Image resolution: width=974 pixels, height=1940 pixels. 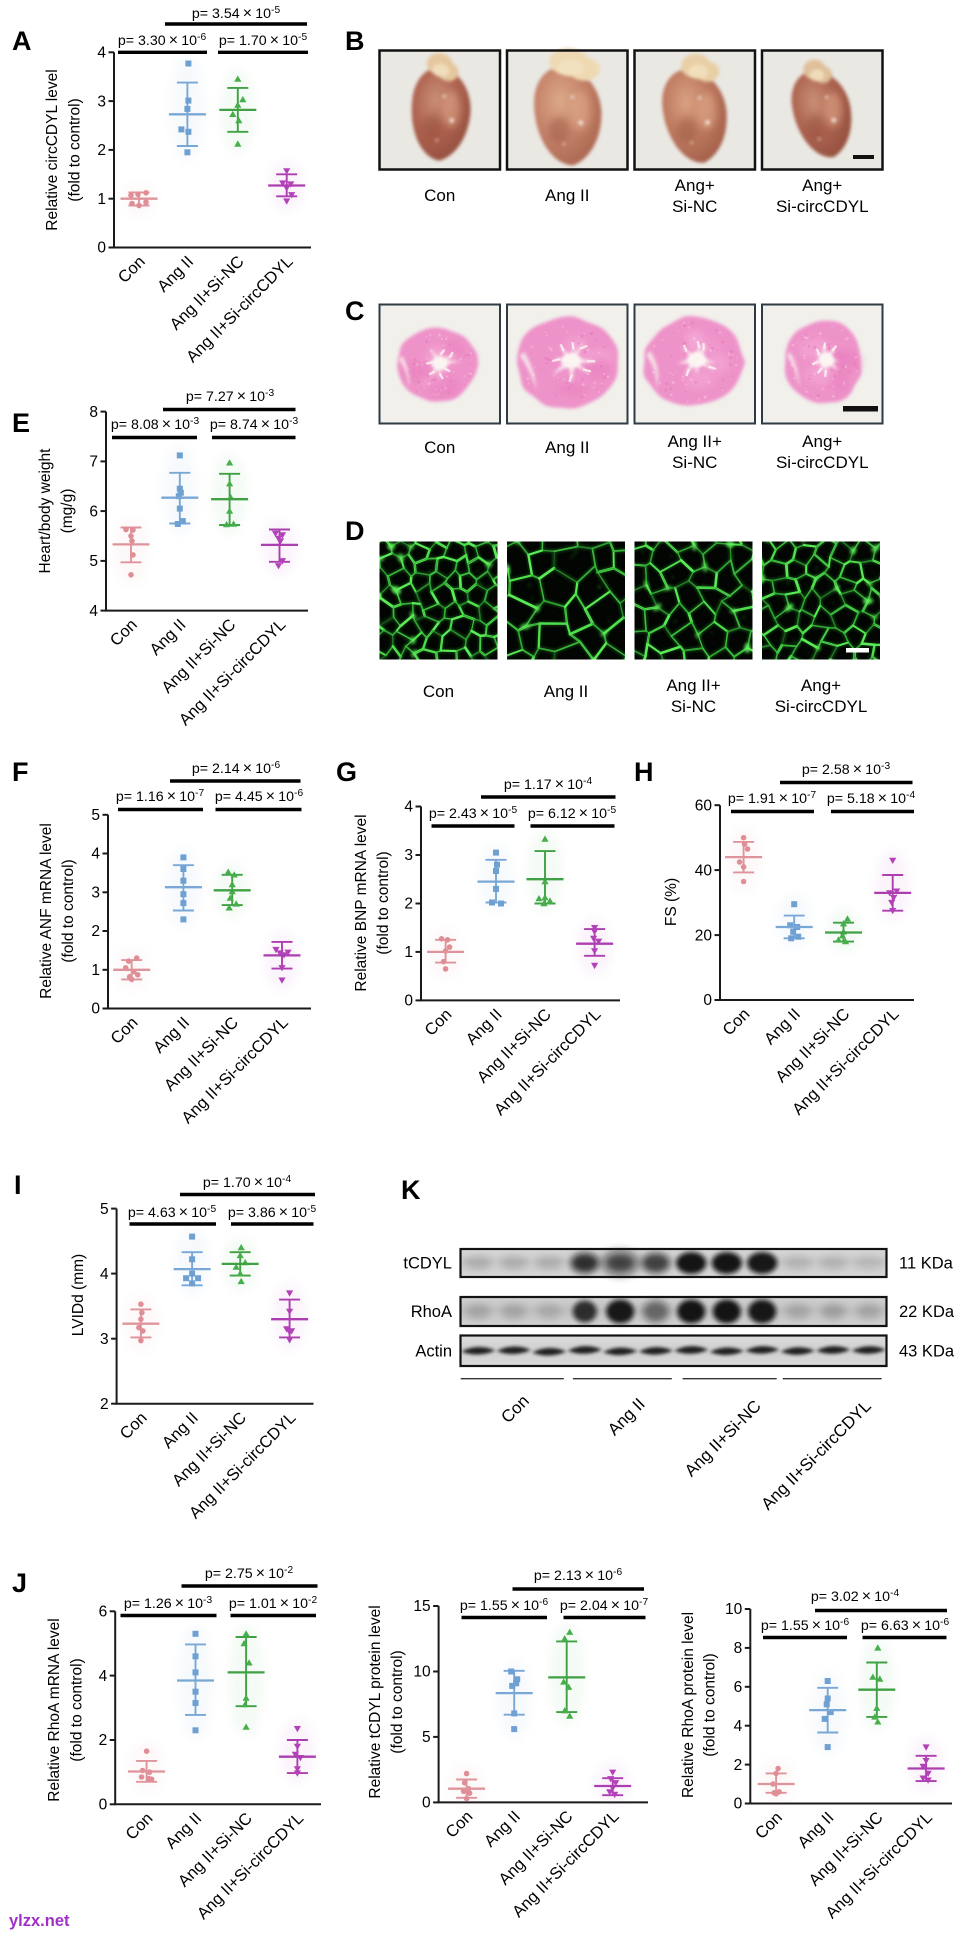 What do you see at coordinates (355, 41) in the screenshot?
I see `svg-text: B` at bounding box center [355, 41].